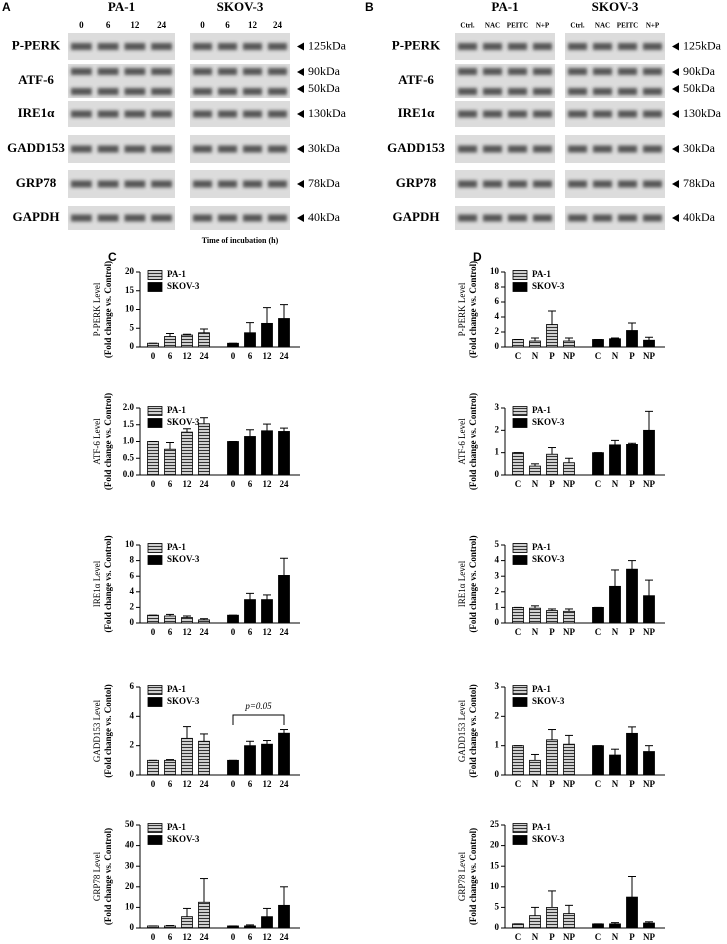 This screenshot has width=727, height=944. I want to click on row-label: ATF-6, so click(416, 79).